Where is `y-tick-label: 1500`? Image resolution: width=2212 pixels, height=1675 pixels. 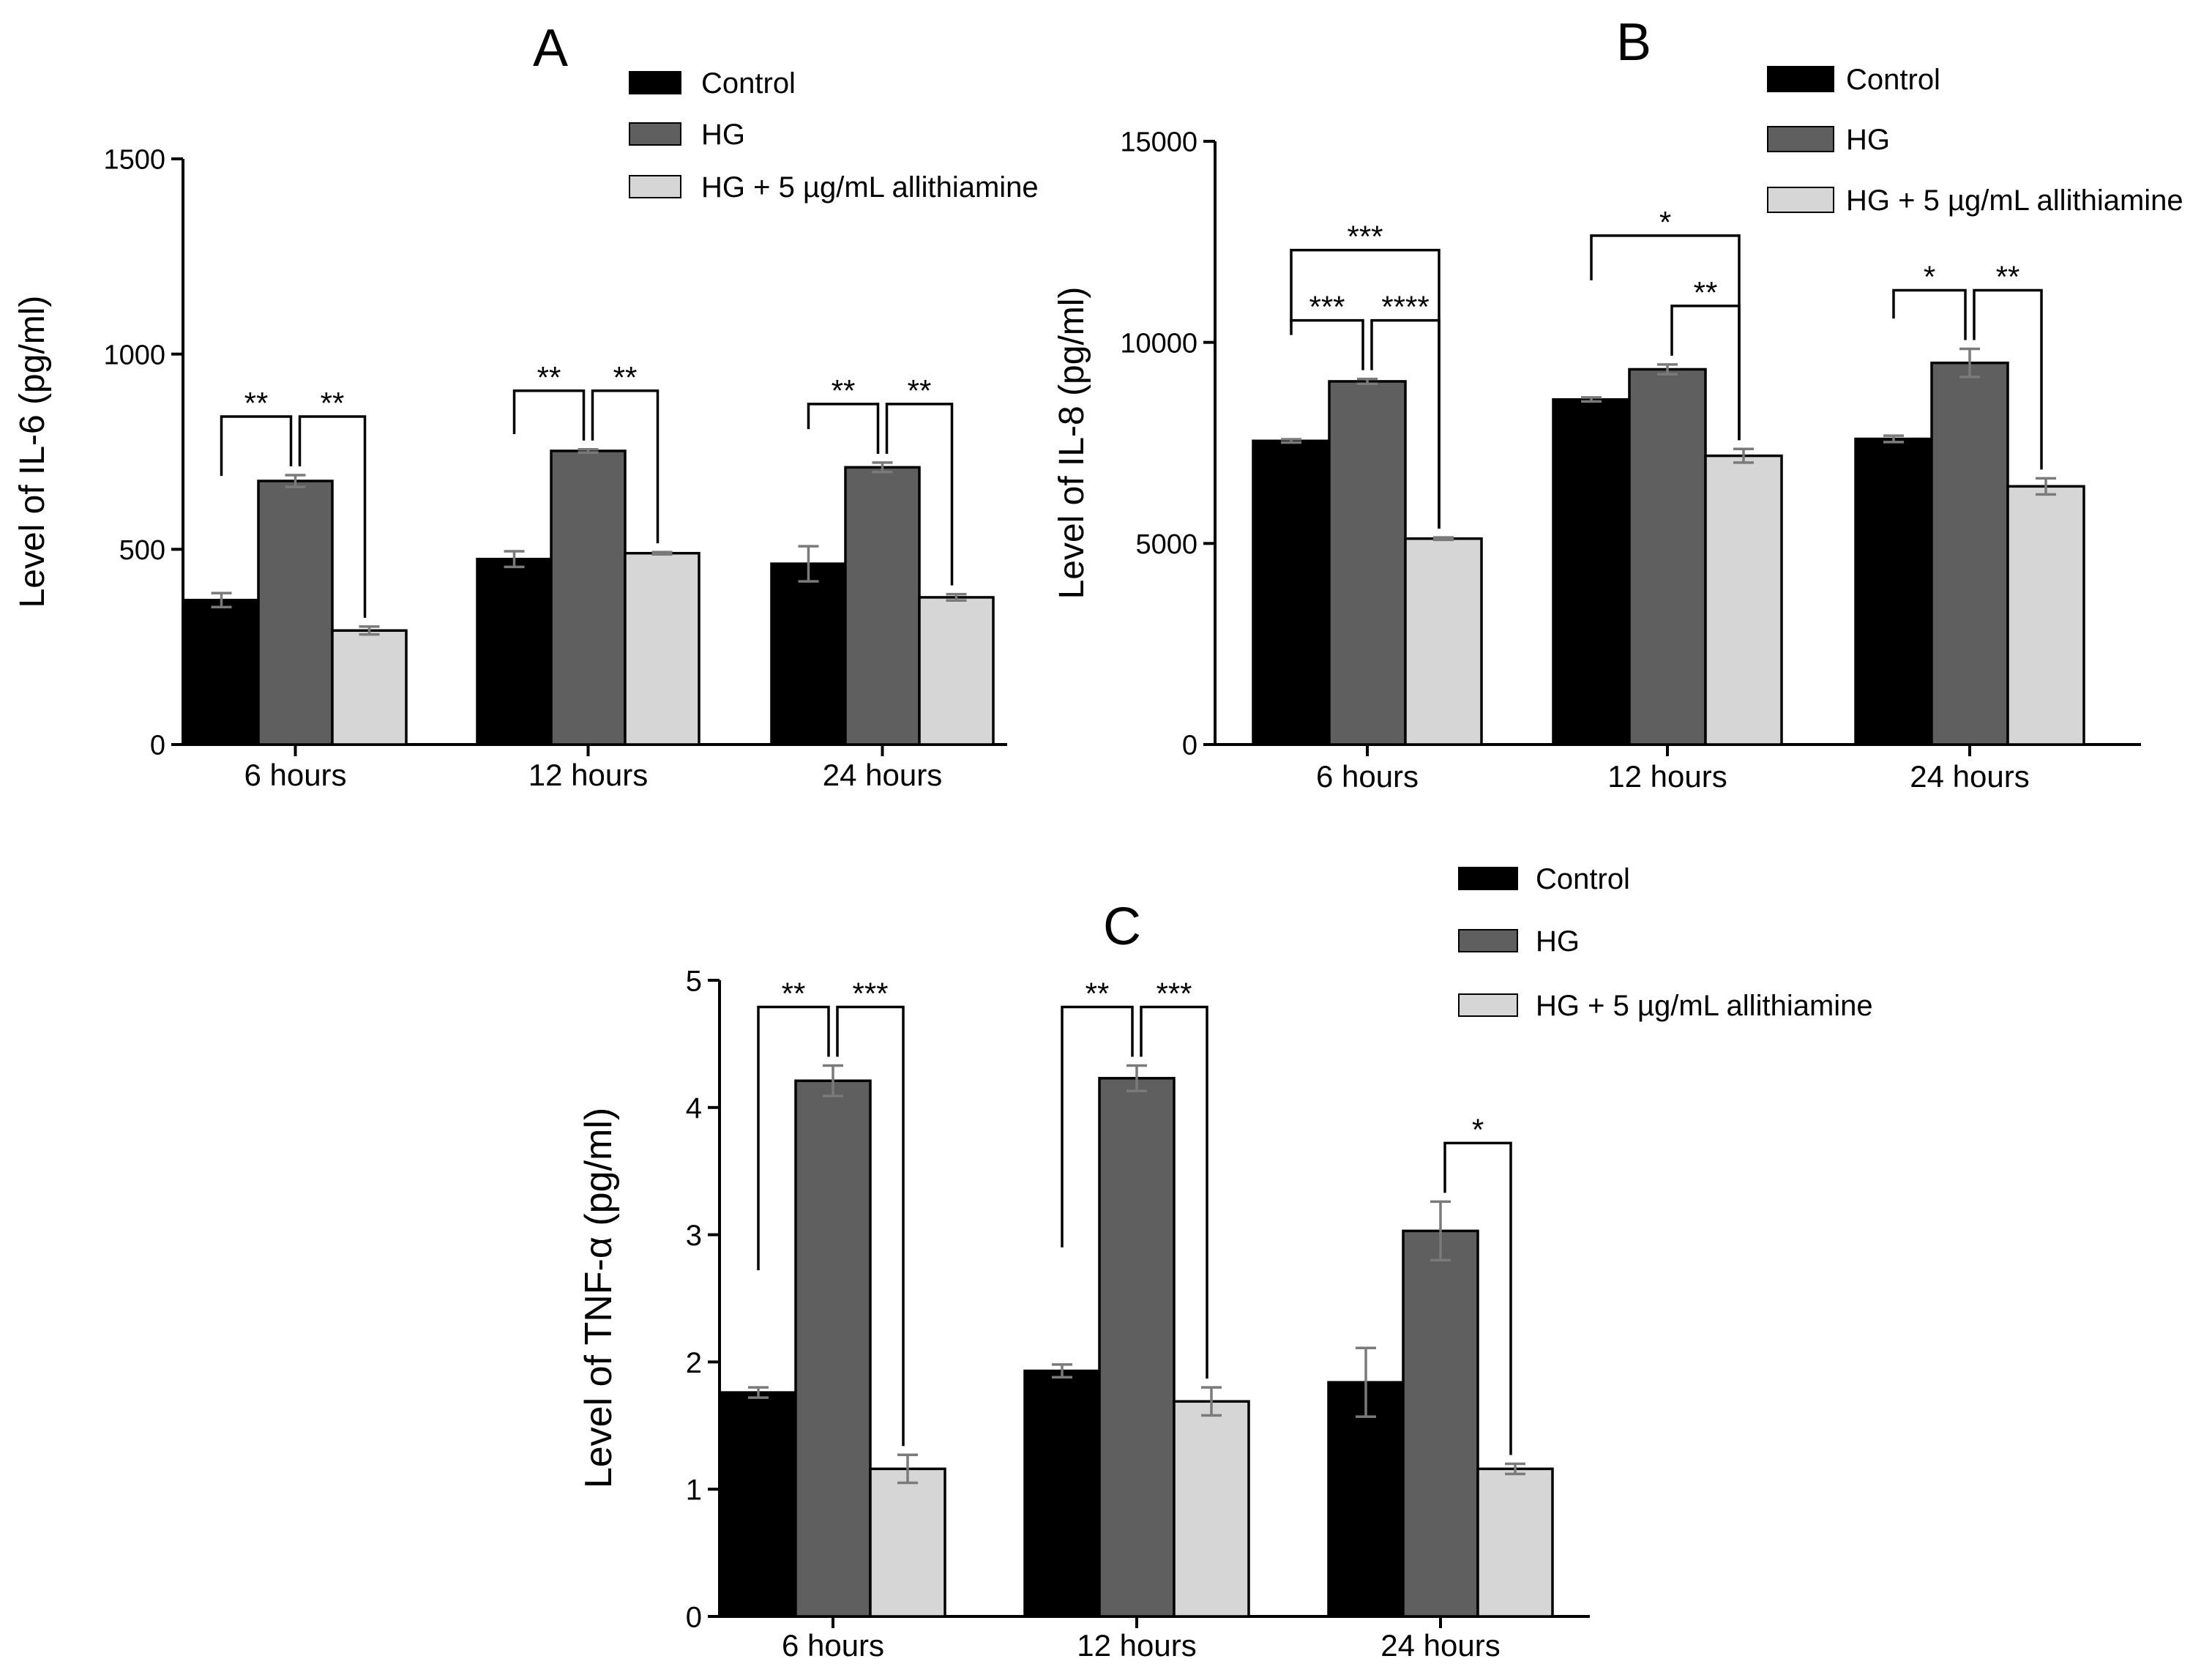 y-tick-label: 1500 is located at coordinates (134, 160).